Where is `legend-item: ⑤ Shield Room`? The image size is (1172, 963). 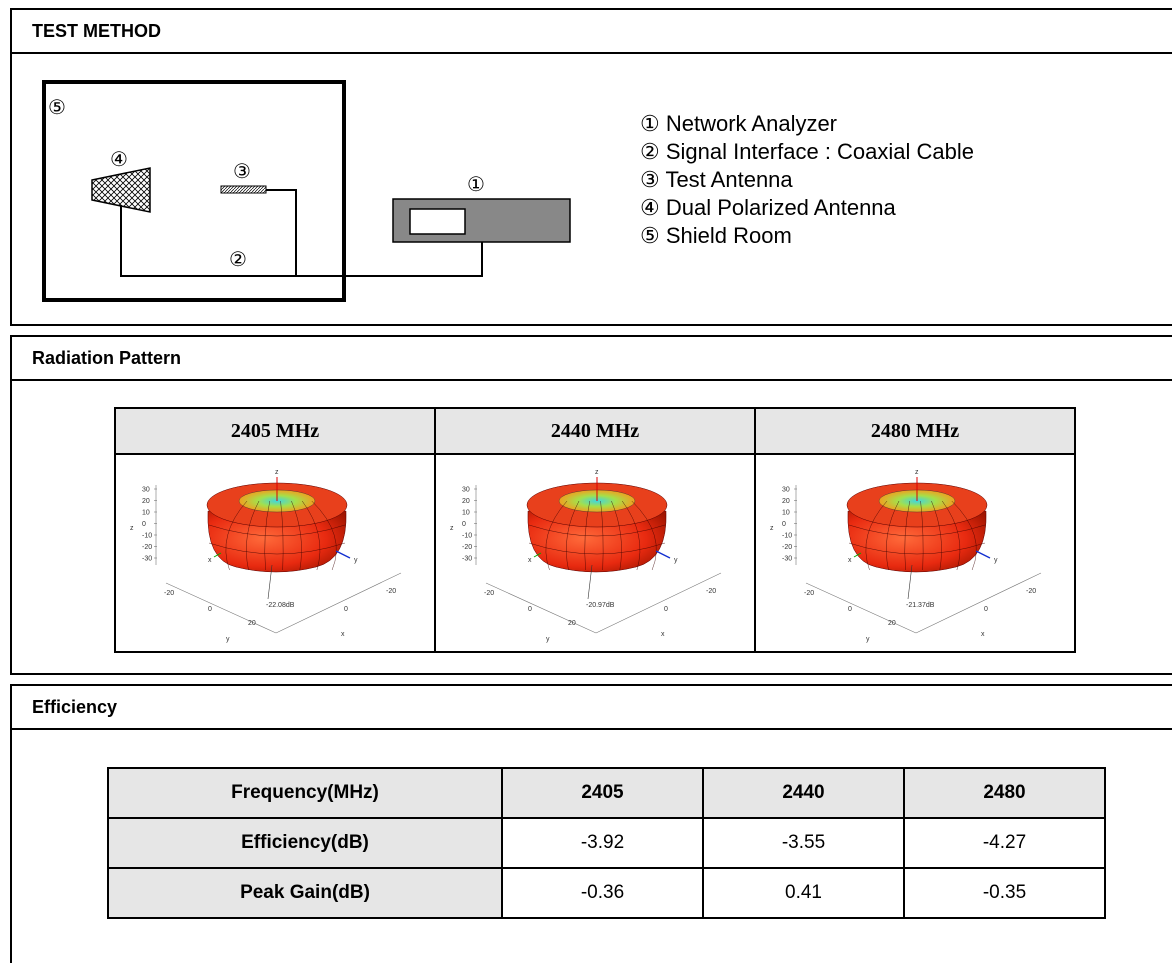
legend-item: ⑤ Shield Room is located at coordinates (716, 235).